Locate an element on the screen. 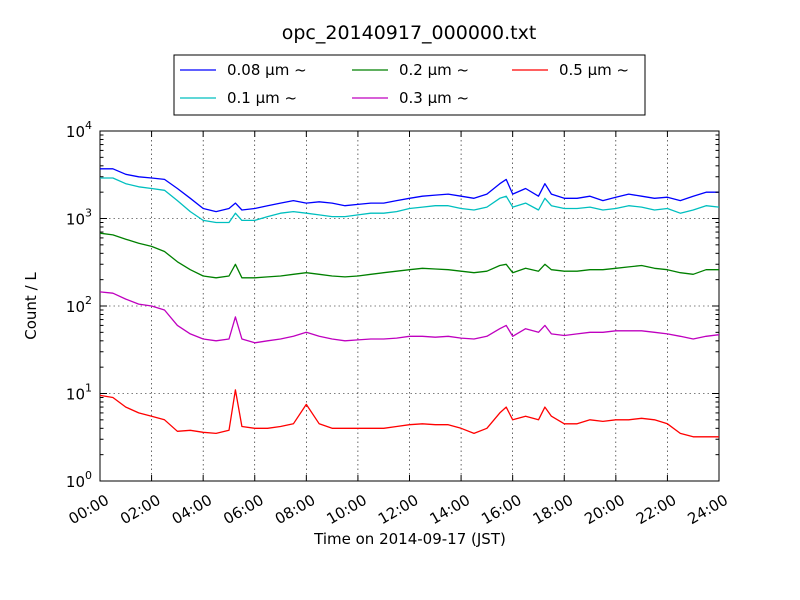 The image size is (800, 600). y-tick-label: 10¹ is located at coordinates (79, 393).